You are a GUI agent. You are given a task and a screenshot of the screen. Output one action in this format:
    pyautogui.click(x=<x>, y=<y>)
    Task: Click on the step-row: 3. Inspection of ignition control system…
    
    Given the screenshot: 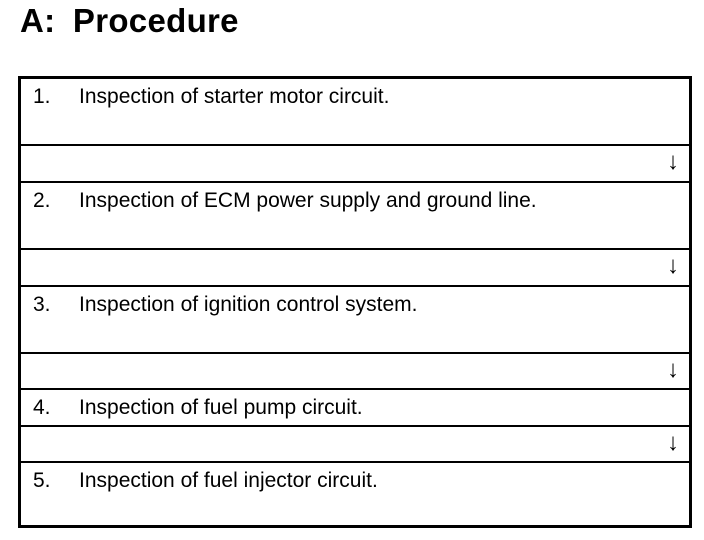 What is the action you would take?
    pyautogui.click(x=355, y=320)
    